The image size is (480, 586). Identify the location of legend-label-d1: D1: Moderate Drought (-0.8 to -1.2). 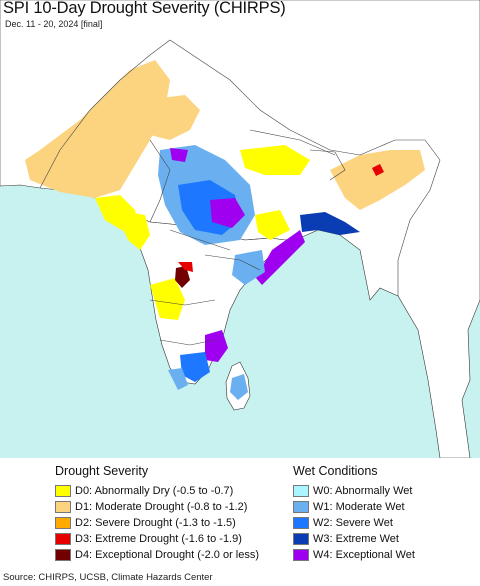
(161, 507).